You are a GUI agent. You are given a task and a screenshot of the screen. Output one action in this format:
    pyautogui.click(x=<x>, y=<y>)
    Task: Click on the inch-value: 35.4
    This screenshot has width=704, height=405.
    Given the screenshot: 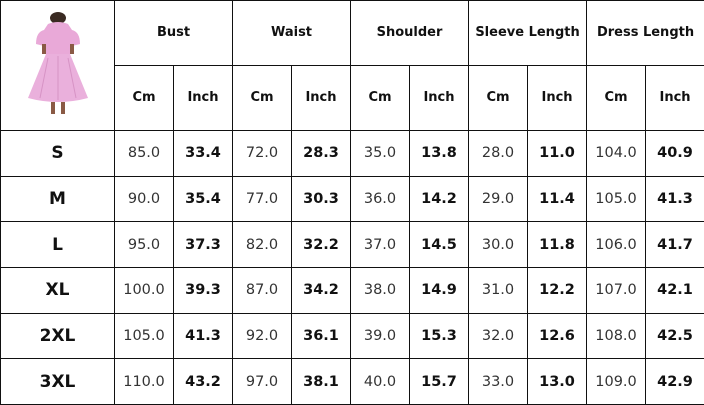 What is the action you would take?
    pyautogui.click(x=203, y=199)
    